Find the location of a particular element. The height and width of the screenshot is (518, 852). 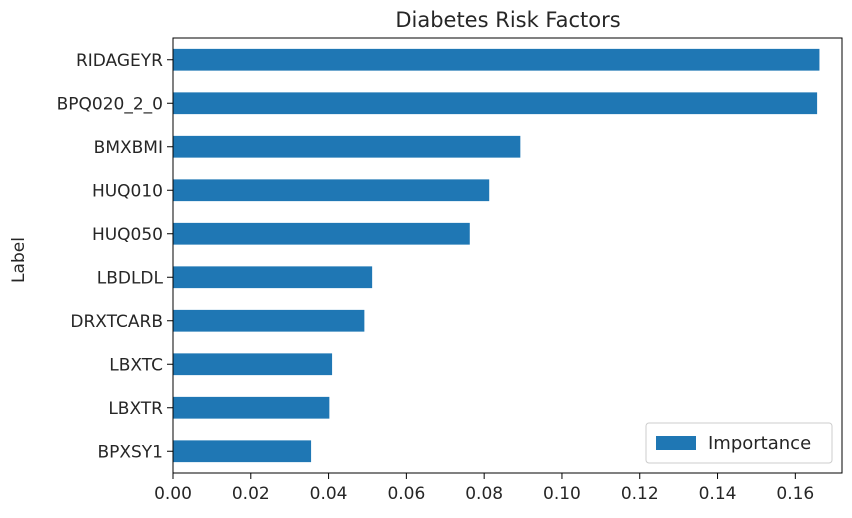

x-tick-label: 0.08 is located at coordinates (484, 494).